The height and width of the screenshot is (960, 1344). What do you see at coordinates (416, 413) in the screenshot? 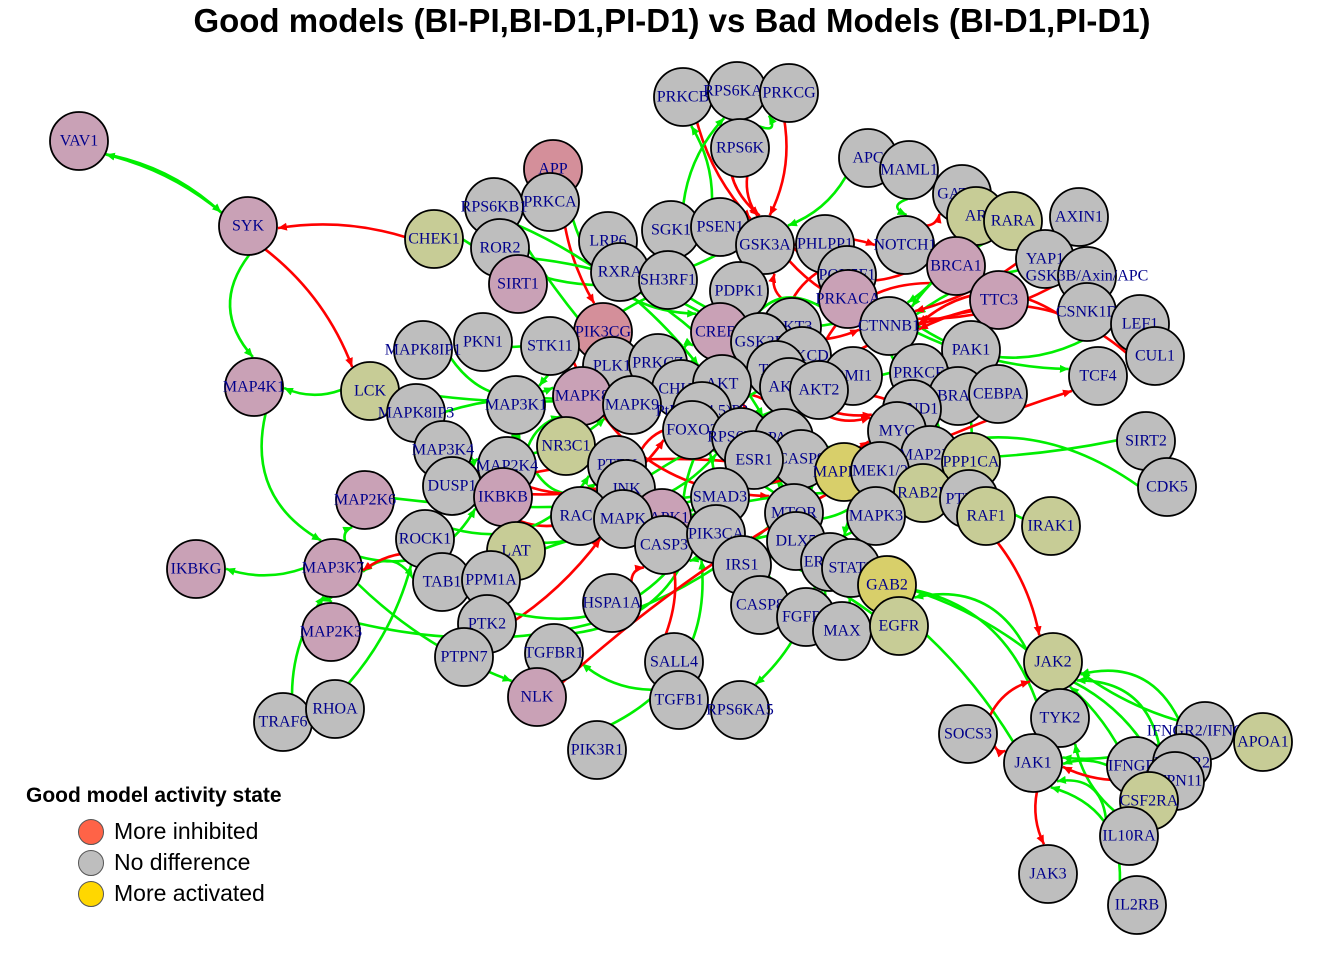
I see `node-label: MAPK8IP3` at bounding box center [416, 413].